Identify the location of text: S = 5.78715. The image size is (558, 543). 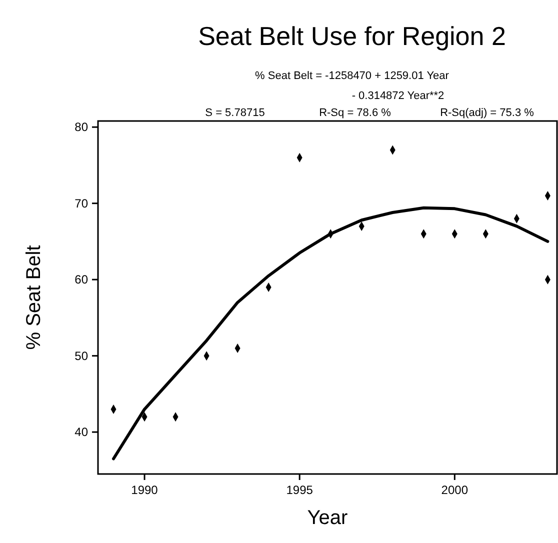
(235, 113).